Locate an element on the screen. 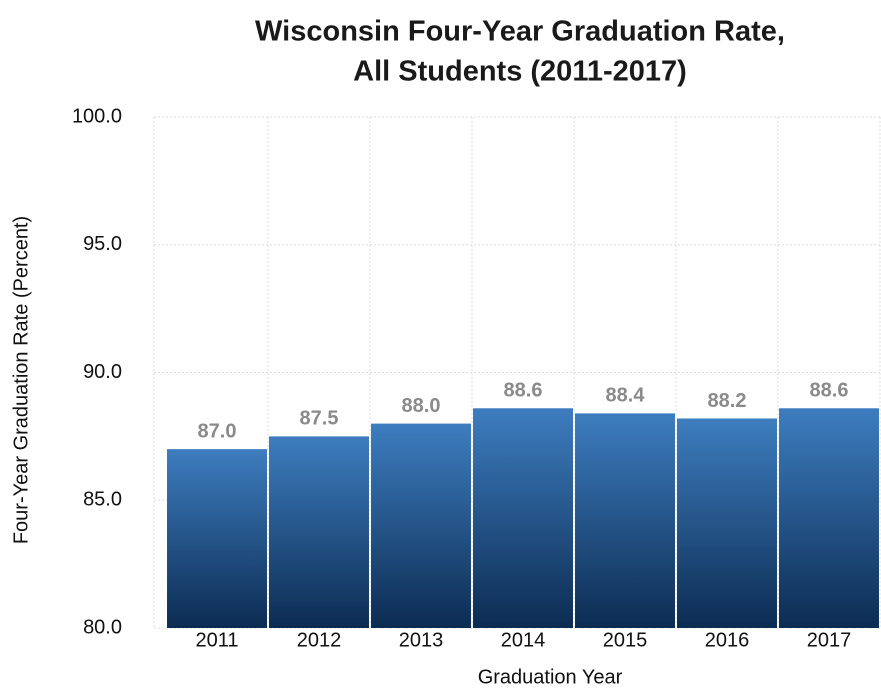 This screenshot has width=881, height=690. value-label: 88.2 is located at coordinates (727, 401).